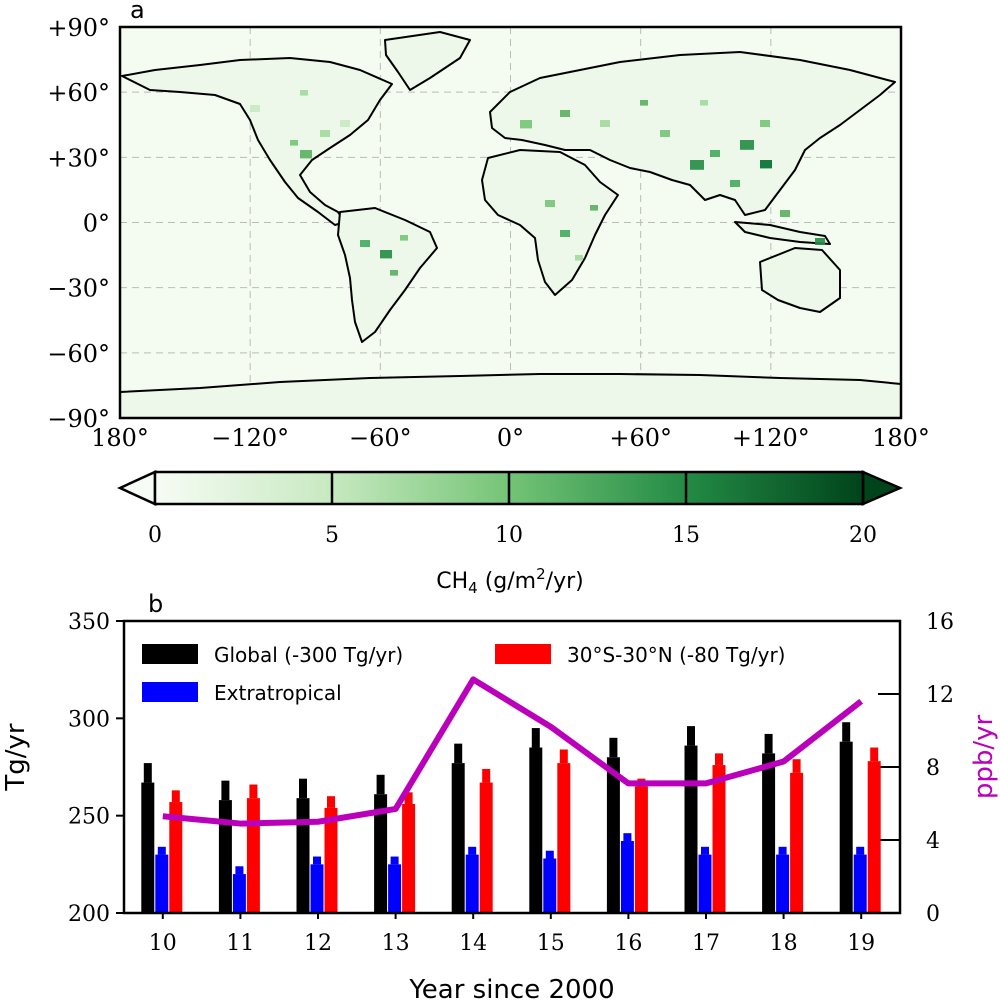 The height and width of the screenshot is (1000, 1000). What do you see at coordinates (940, 695) in the screenshot?
I see `y-tick-label-right: 12` at bounding box center [940, 695].